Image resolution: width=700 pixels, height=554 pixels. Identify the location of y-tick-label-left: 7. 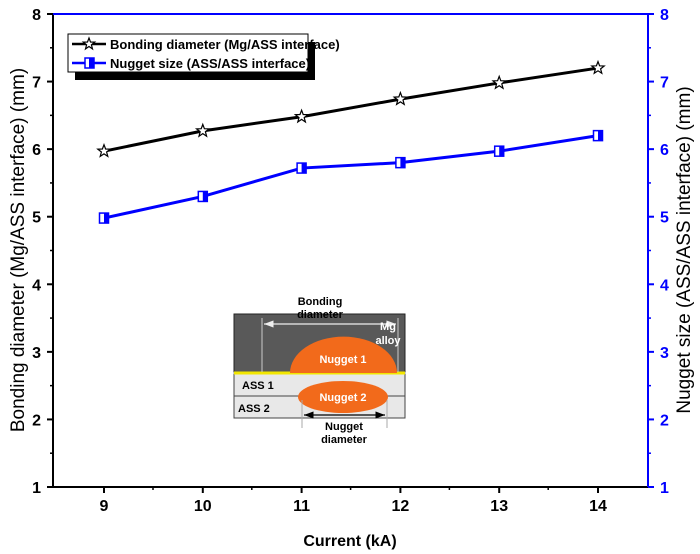
(36, 83).